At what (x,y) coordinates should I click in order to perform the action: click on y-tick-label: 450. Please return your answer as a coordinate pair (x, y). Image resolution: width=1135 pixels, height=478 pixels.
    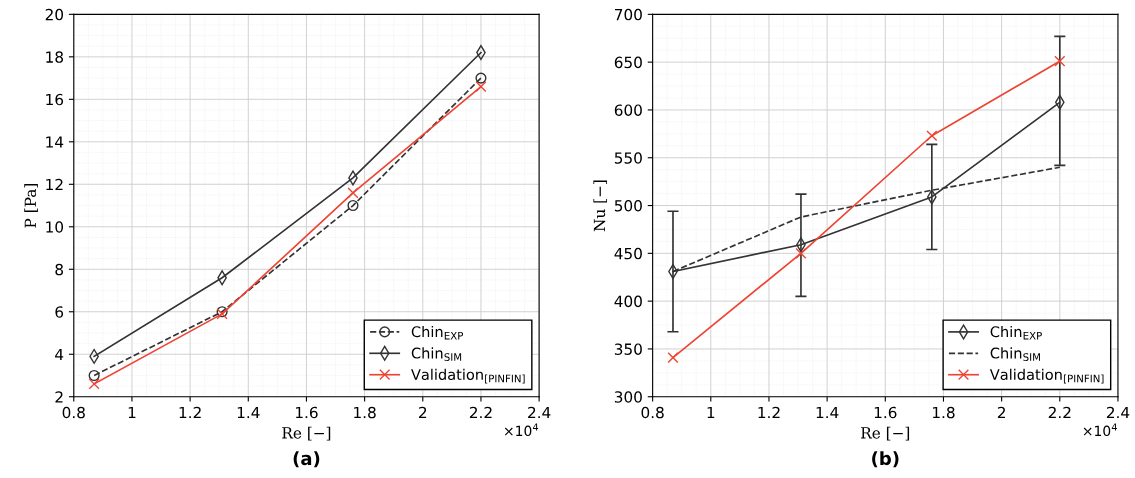
    Looking at the image, I should click on (628, 253).